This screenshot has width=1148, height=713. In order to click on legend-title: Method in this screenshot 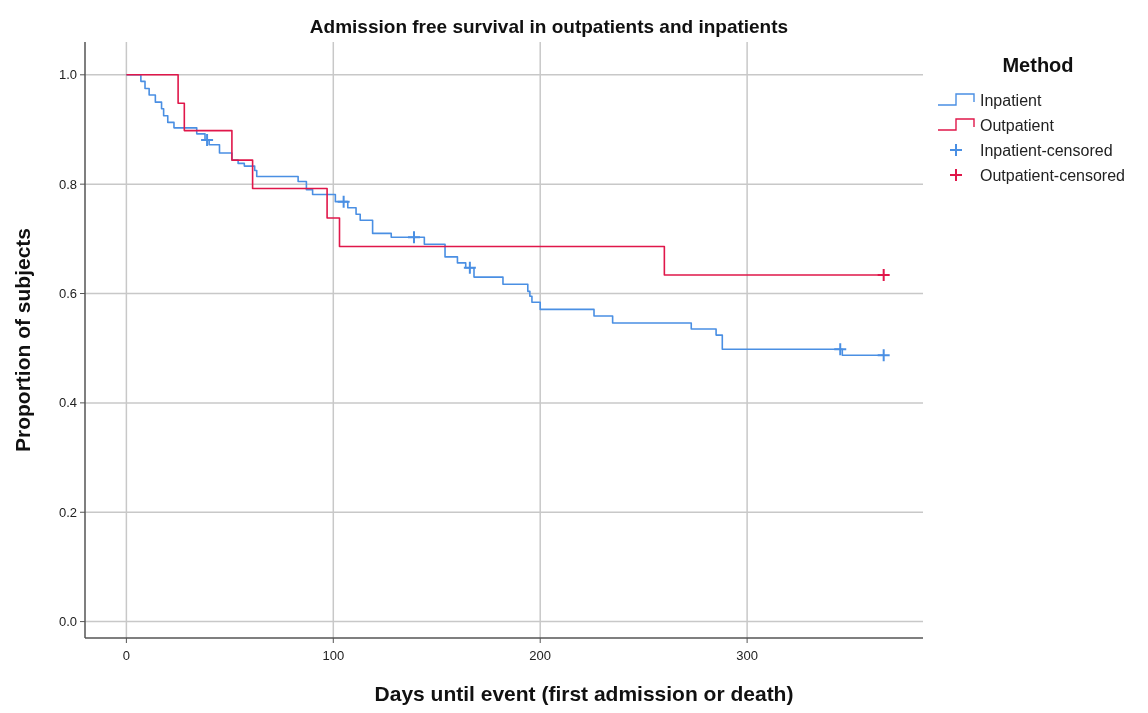, I will do `click(1038, 65)`.